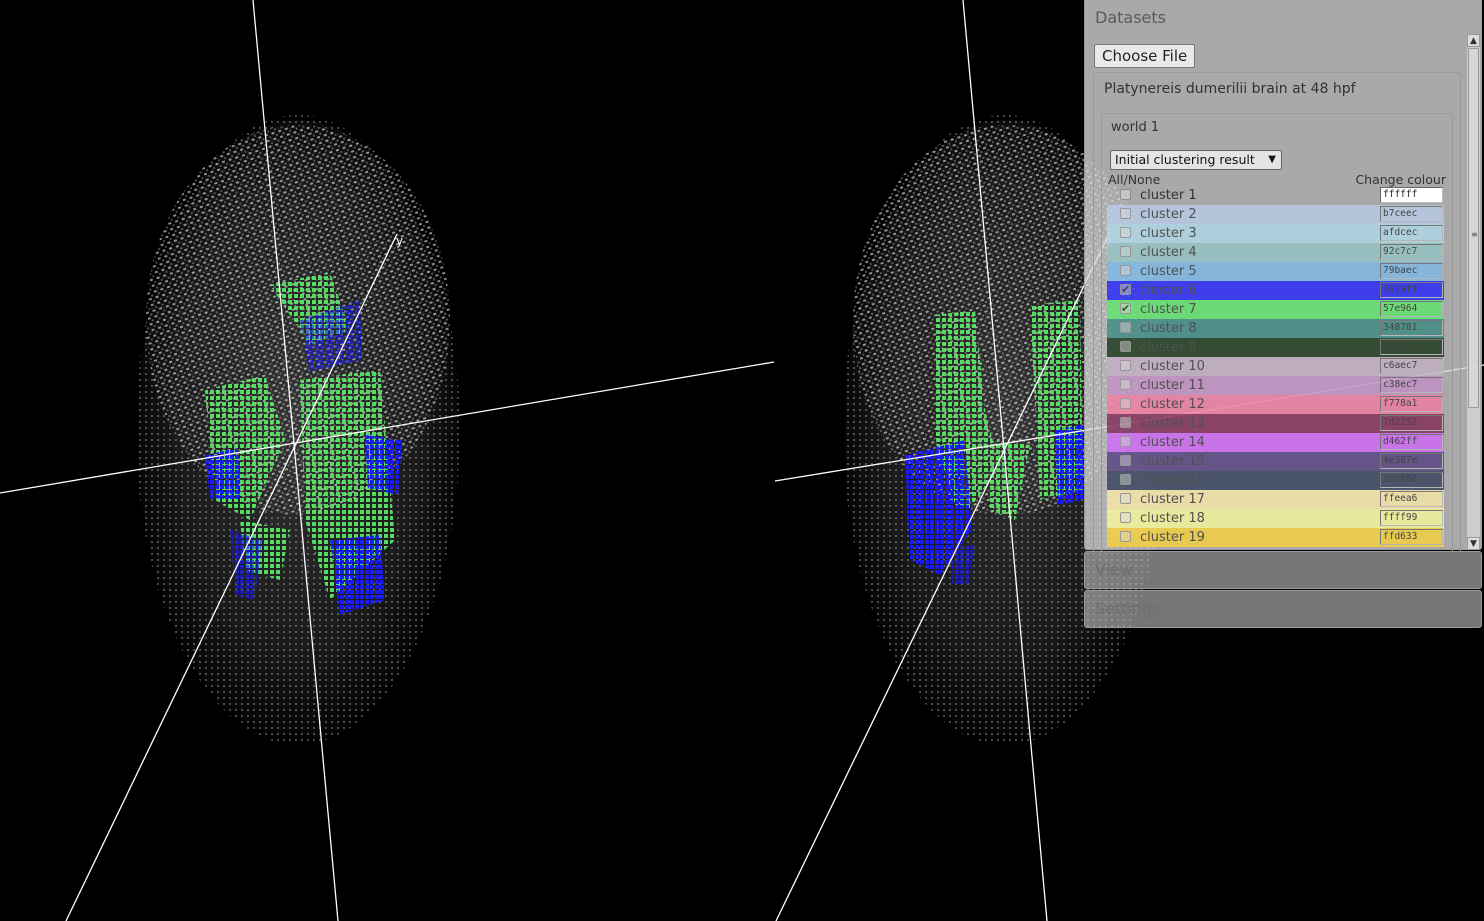  What do you see at coordinates (1283, 570) in the screenshot?
I see `view-panel: View` at bounding box center [1283, 570].